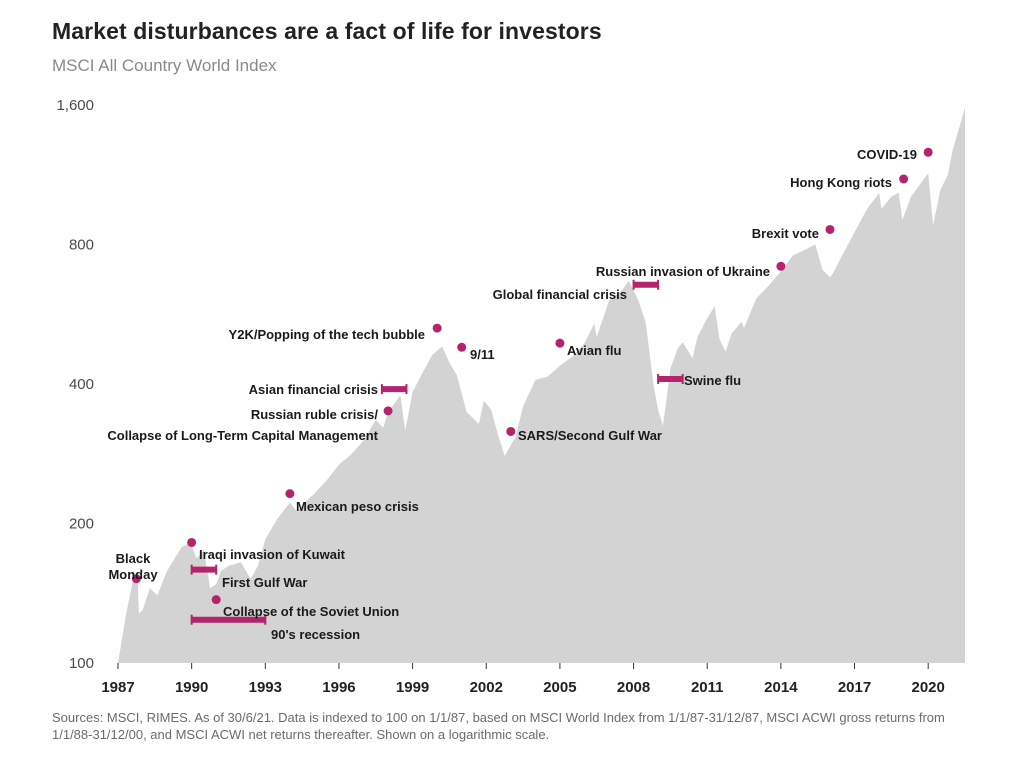 The image size is (1015, 775). What do you see at coordinates (594, 350) in the screenshot?
I see `event-label: Avian flu` at bounding box center [594, 350].